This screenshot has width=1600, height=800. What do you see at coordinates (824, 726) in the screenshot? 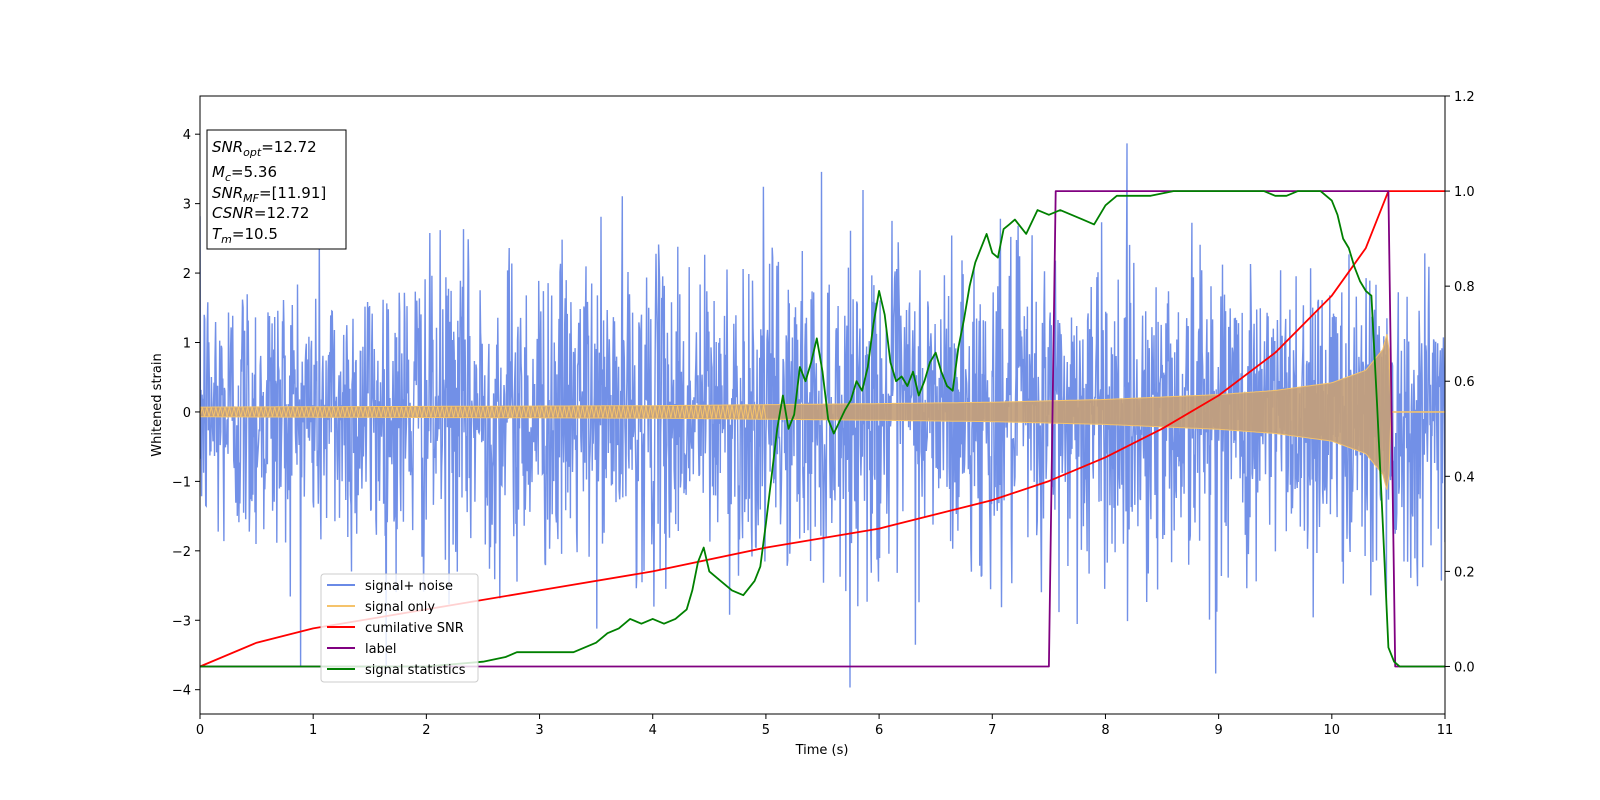
I see `x-axis: 0 1 2 3 4 5 6 7 8 9 10 11` at bounding box center [824, 726].